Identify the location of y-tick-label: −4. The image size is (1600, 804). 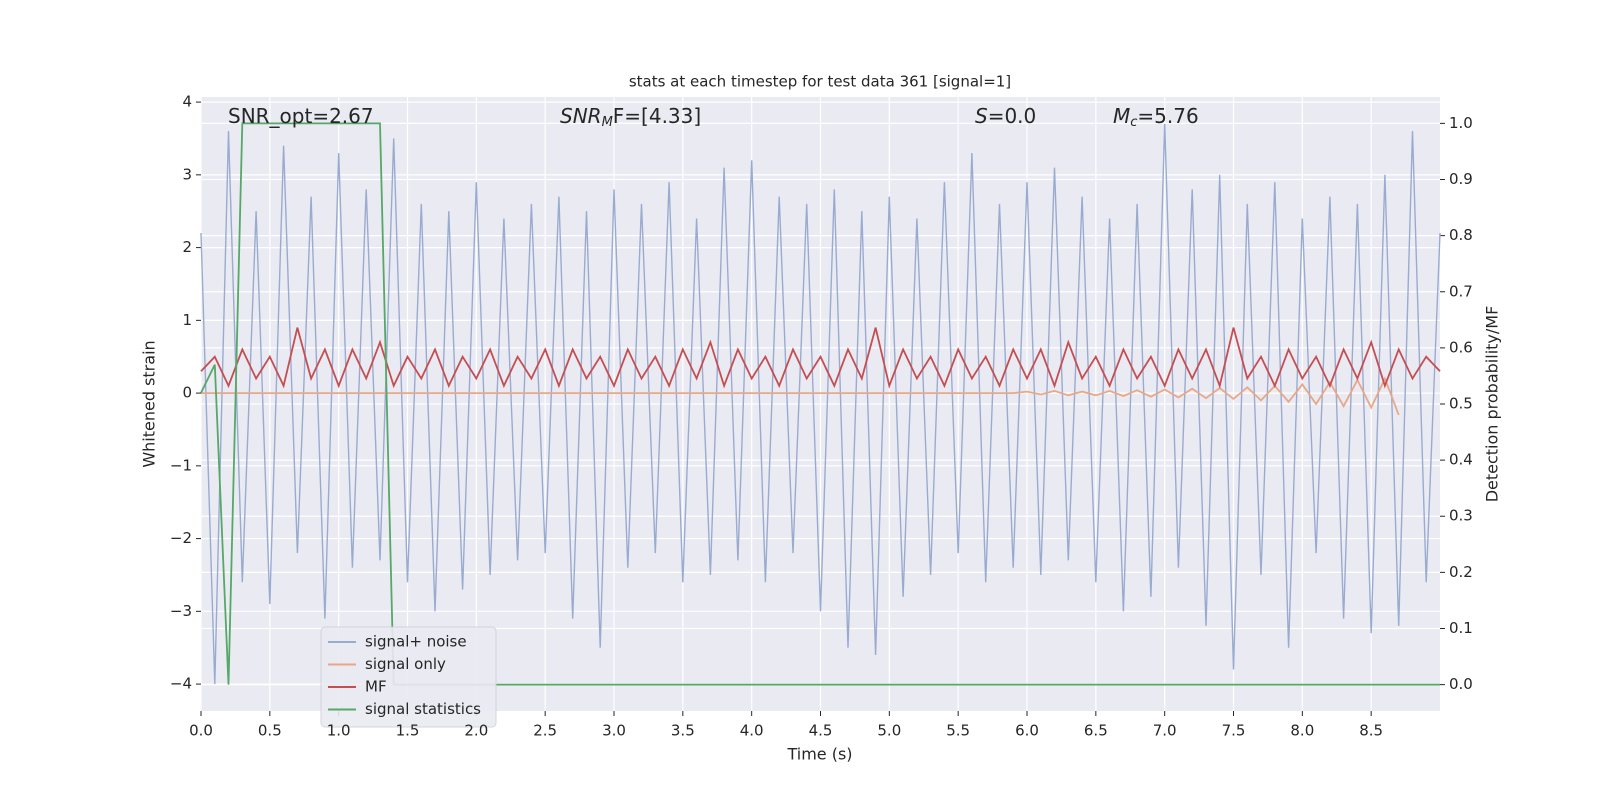
(181, 684).